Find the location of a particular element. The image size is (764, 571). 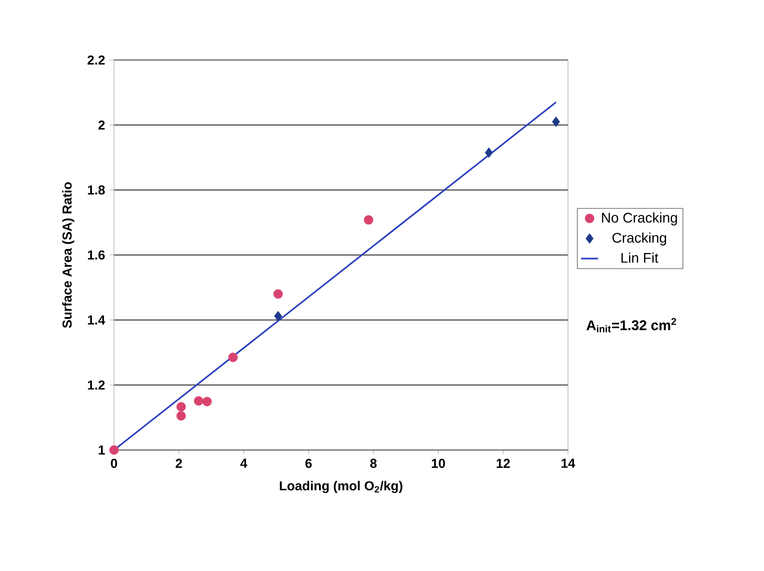

y-tick-label: 1.6 is located at coordinates (96, 255).